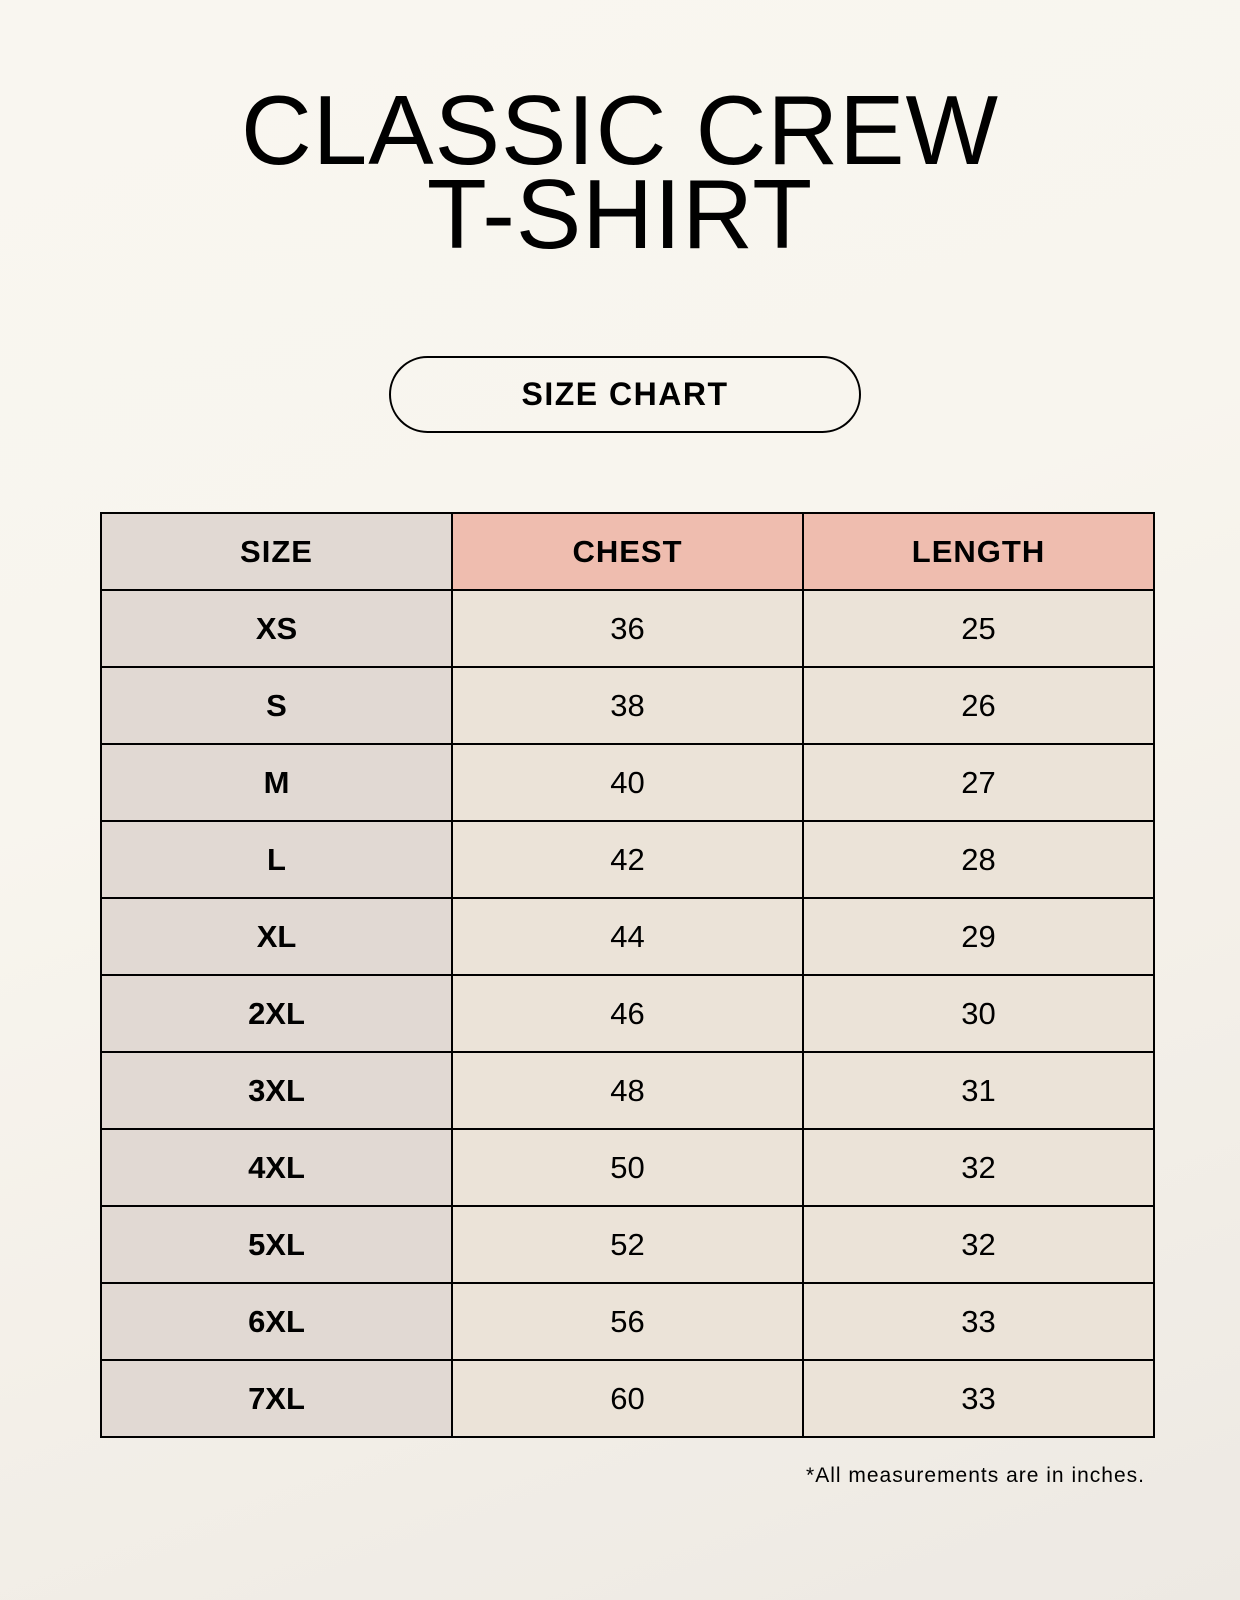  Describe the element at coordinates (978, 551) in the screenshot. I see `header-length: LENGTH` at that location.